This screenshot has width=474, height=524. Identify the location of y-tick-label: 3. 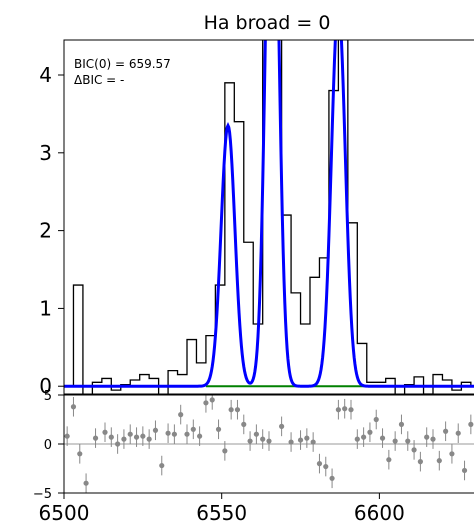
(45, 153).